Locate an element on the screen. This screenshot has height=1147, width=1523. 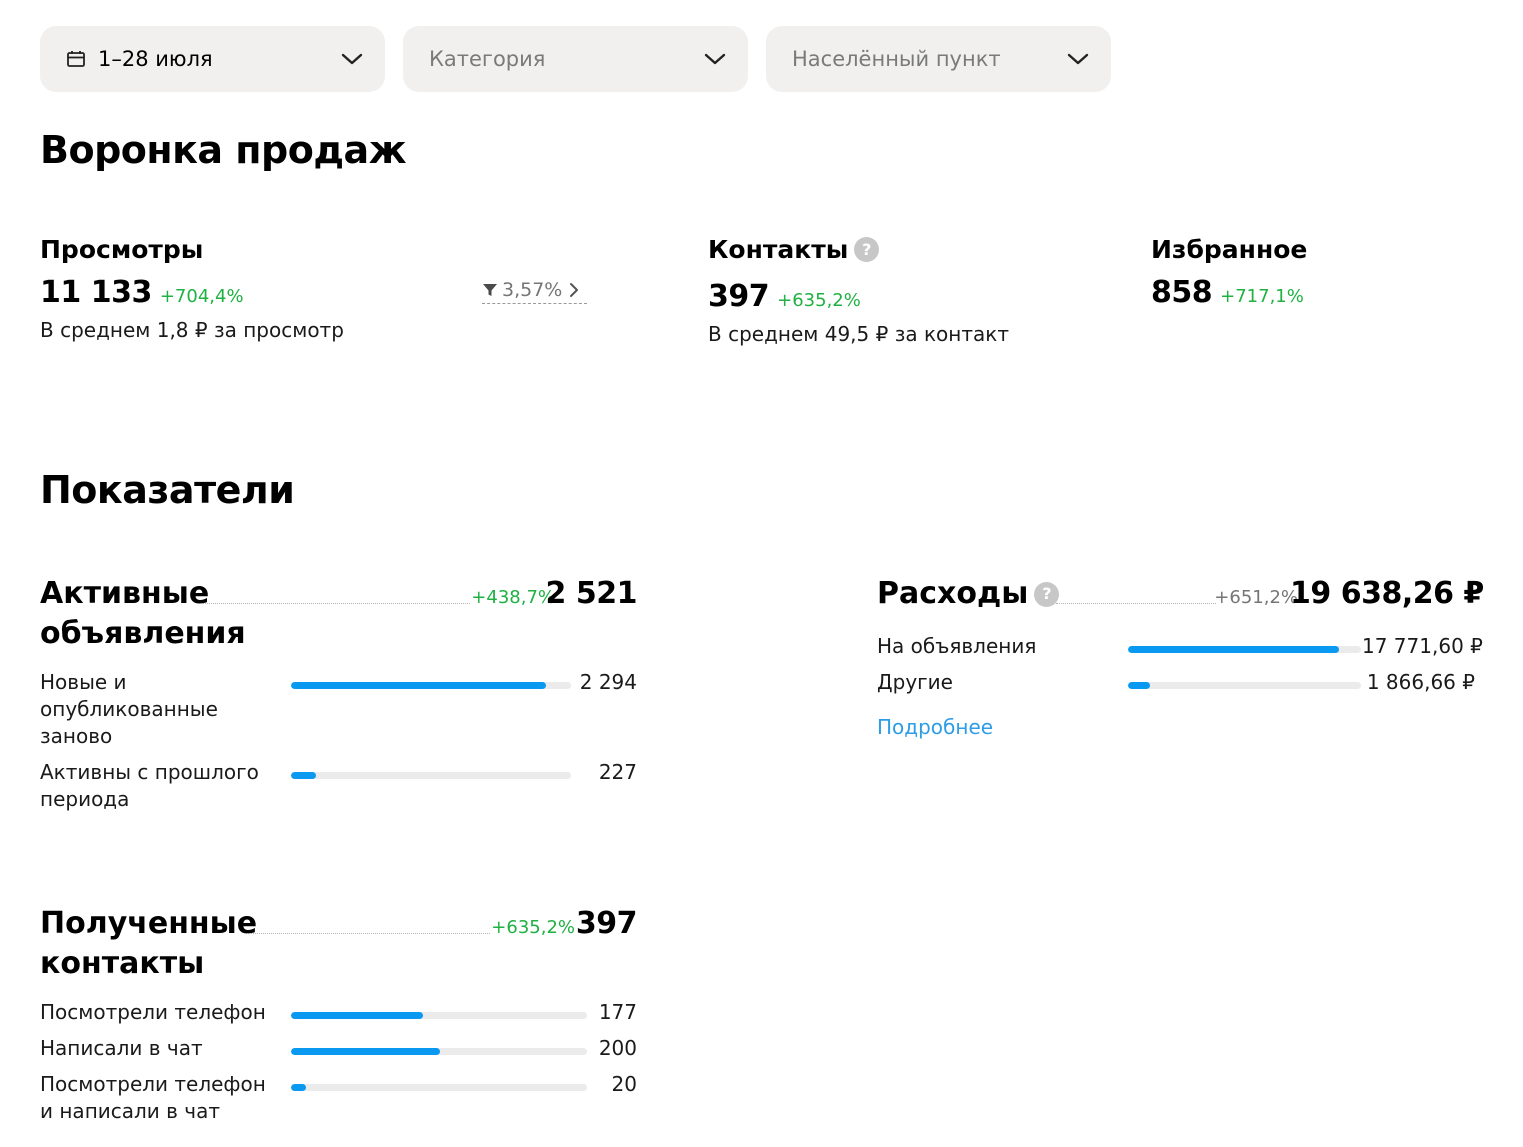
views-value: 11 133 +704,4% is located at coordinates (142, 292).